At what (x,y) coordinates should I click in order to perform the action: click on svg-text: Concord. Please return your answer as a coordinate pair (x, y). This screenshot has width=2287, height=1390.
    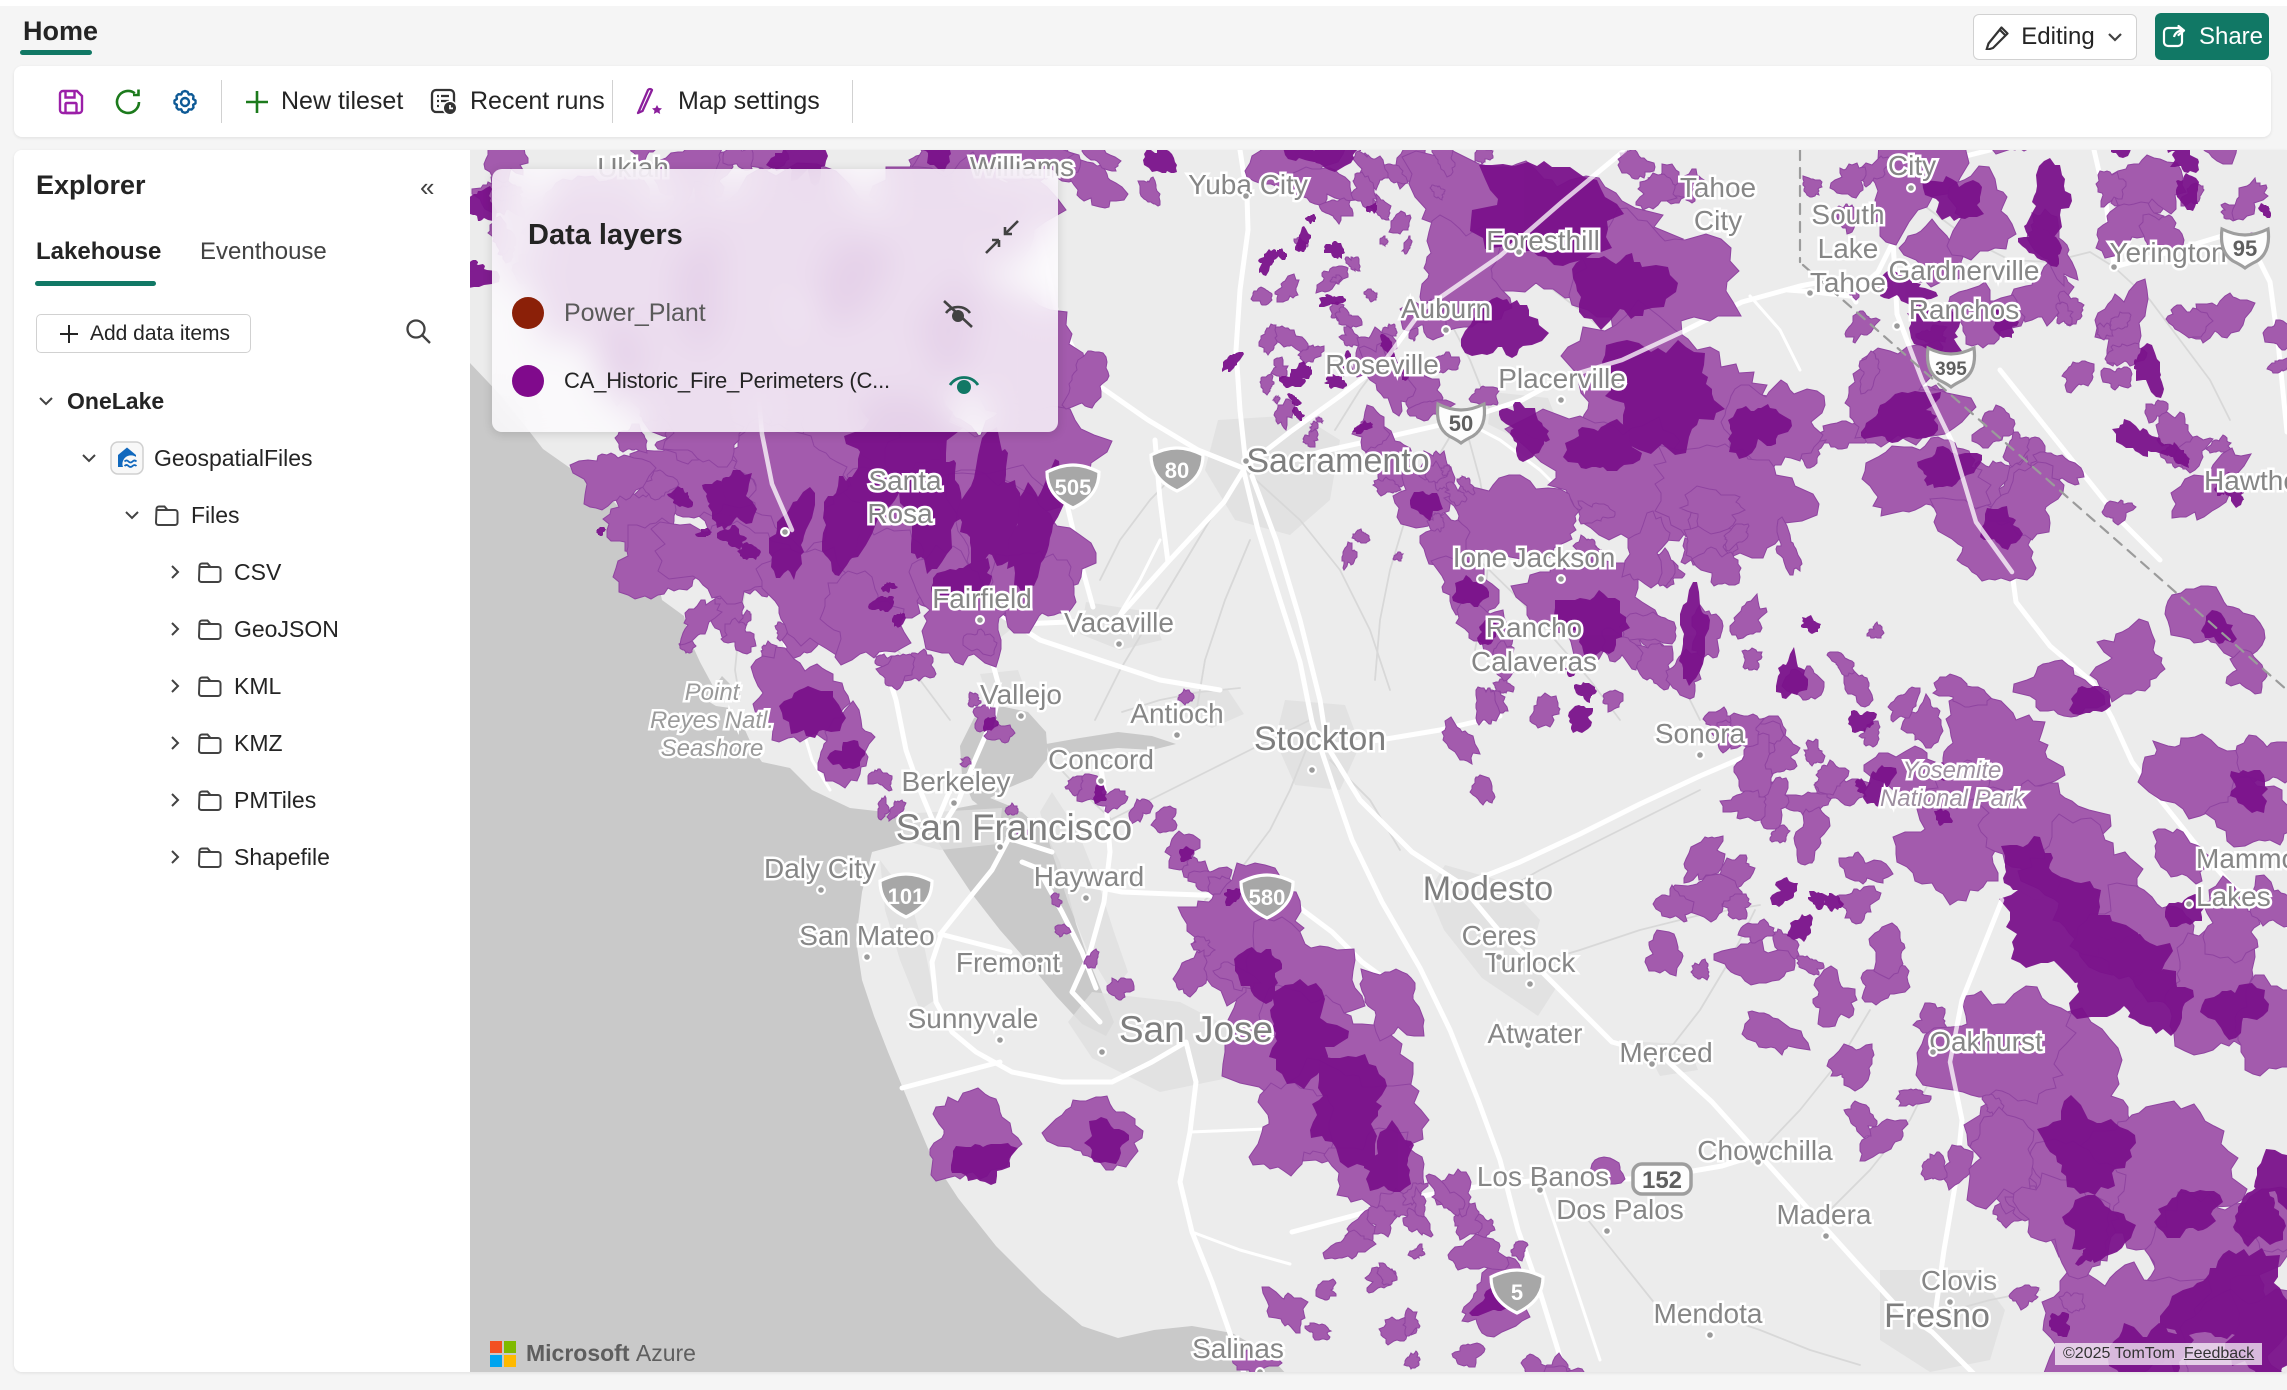
    Looking at the image, I should click on (1101, 759).